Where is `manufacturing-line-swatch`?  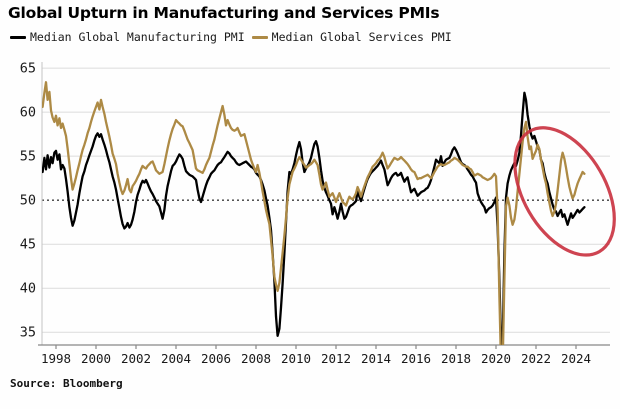 manufacturing-line-swatch is located at coordinates (18, 37).